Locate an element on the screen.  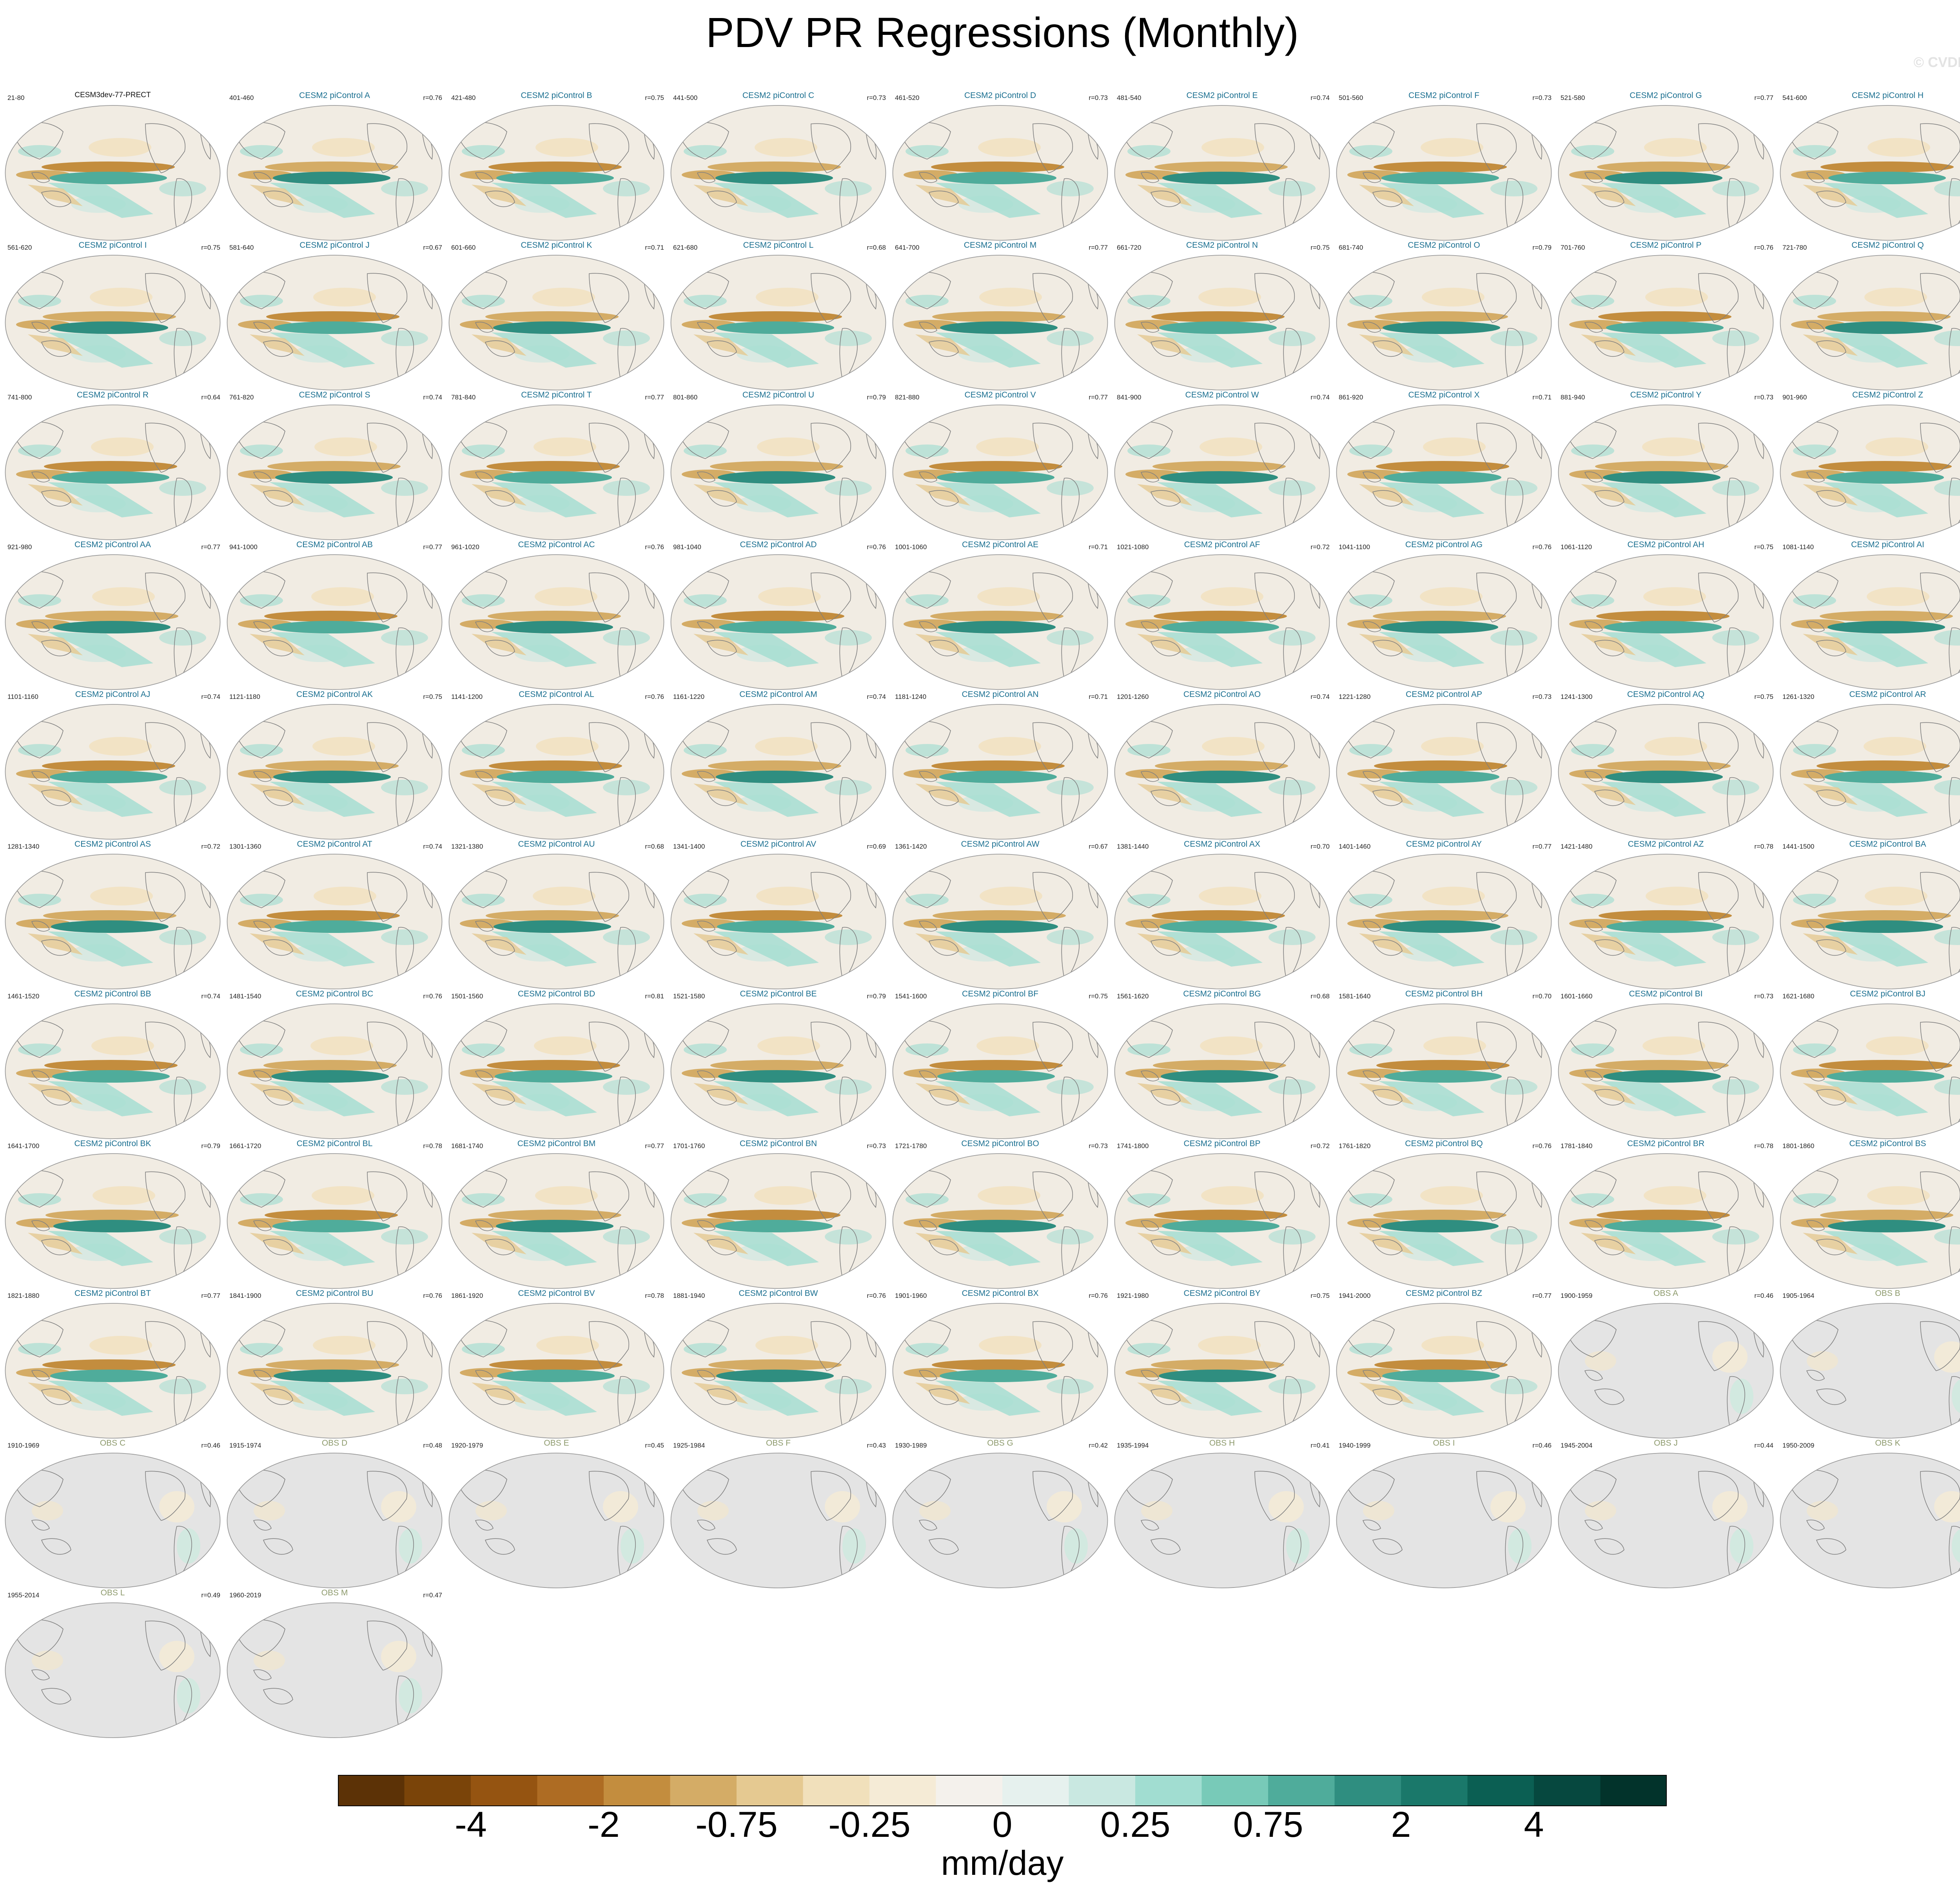
panel-title: CESM2 piControl BU is located at coordinates (335, 1293).